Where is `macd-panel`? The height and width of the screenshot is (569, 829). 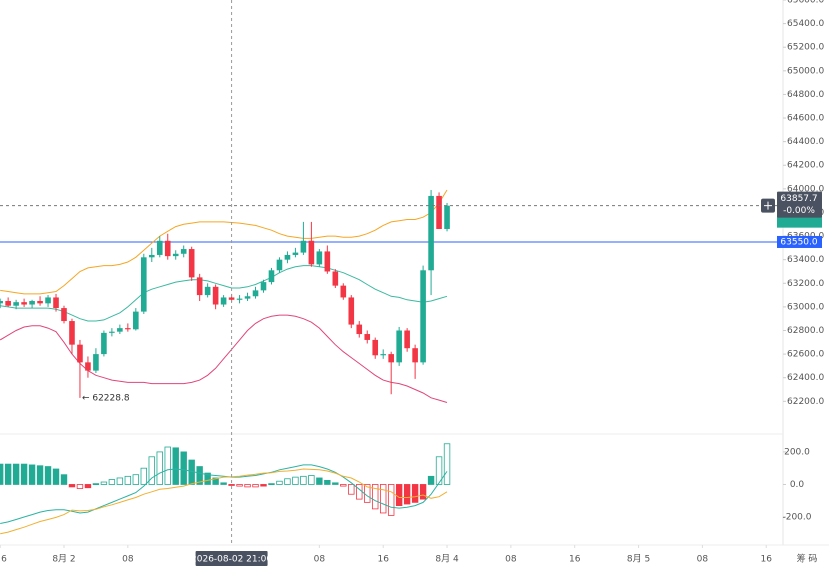
macd-panel is located at coordinates (225, 489).